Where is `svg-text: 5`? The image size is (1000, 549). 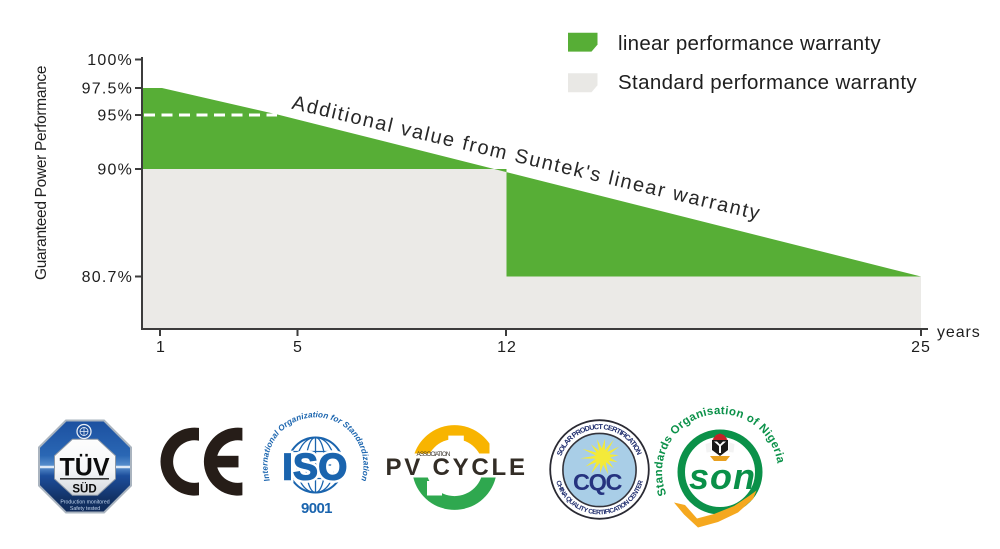 svg-text: 5 is located at coordinates (298, 347).